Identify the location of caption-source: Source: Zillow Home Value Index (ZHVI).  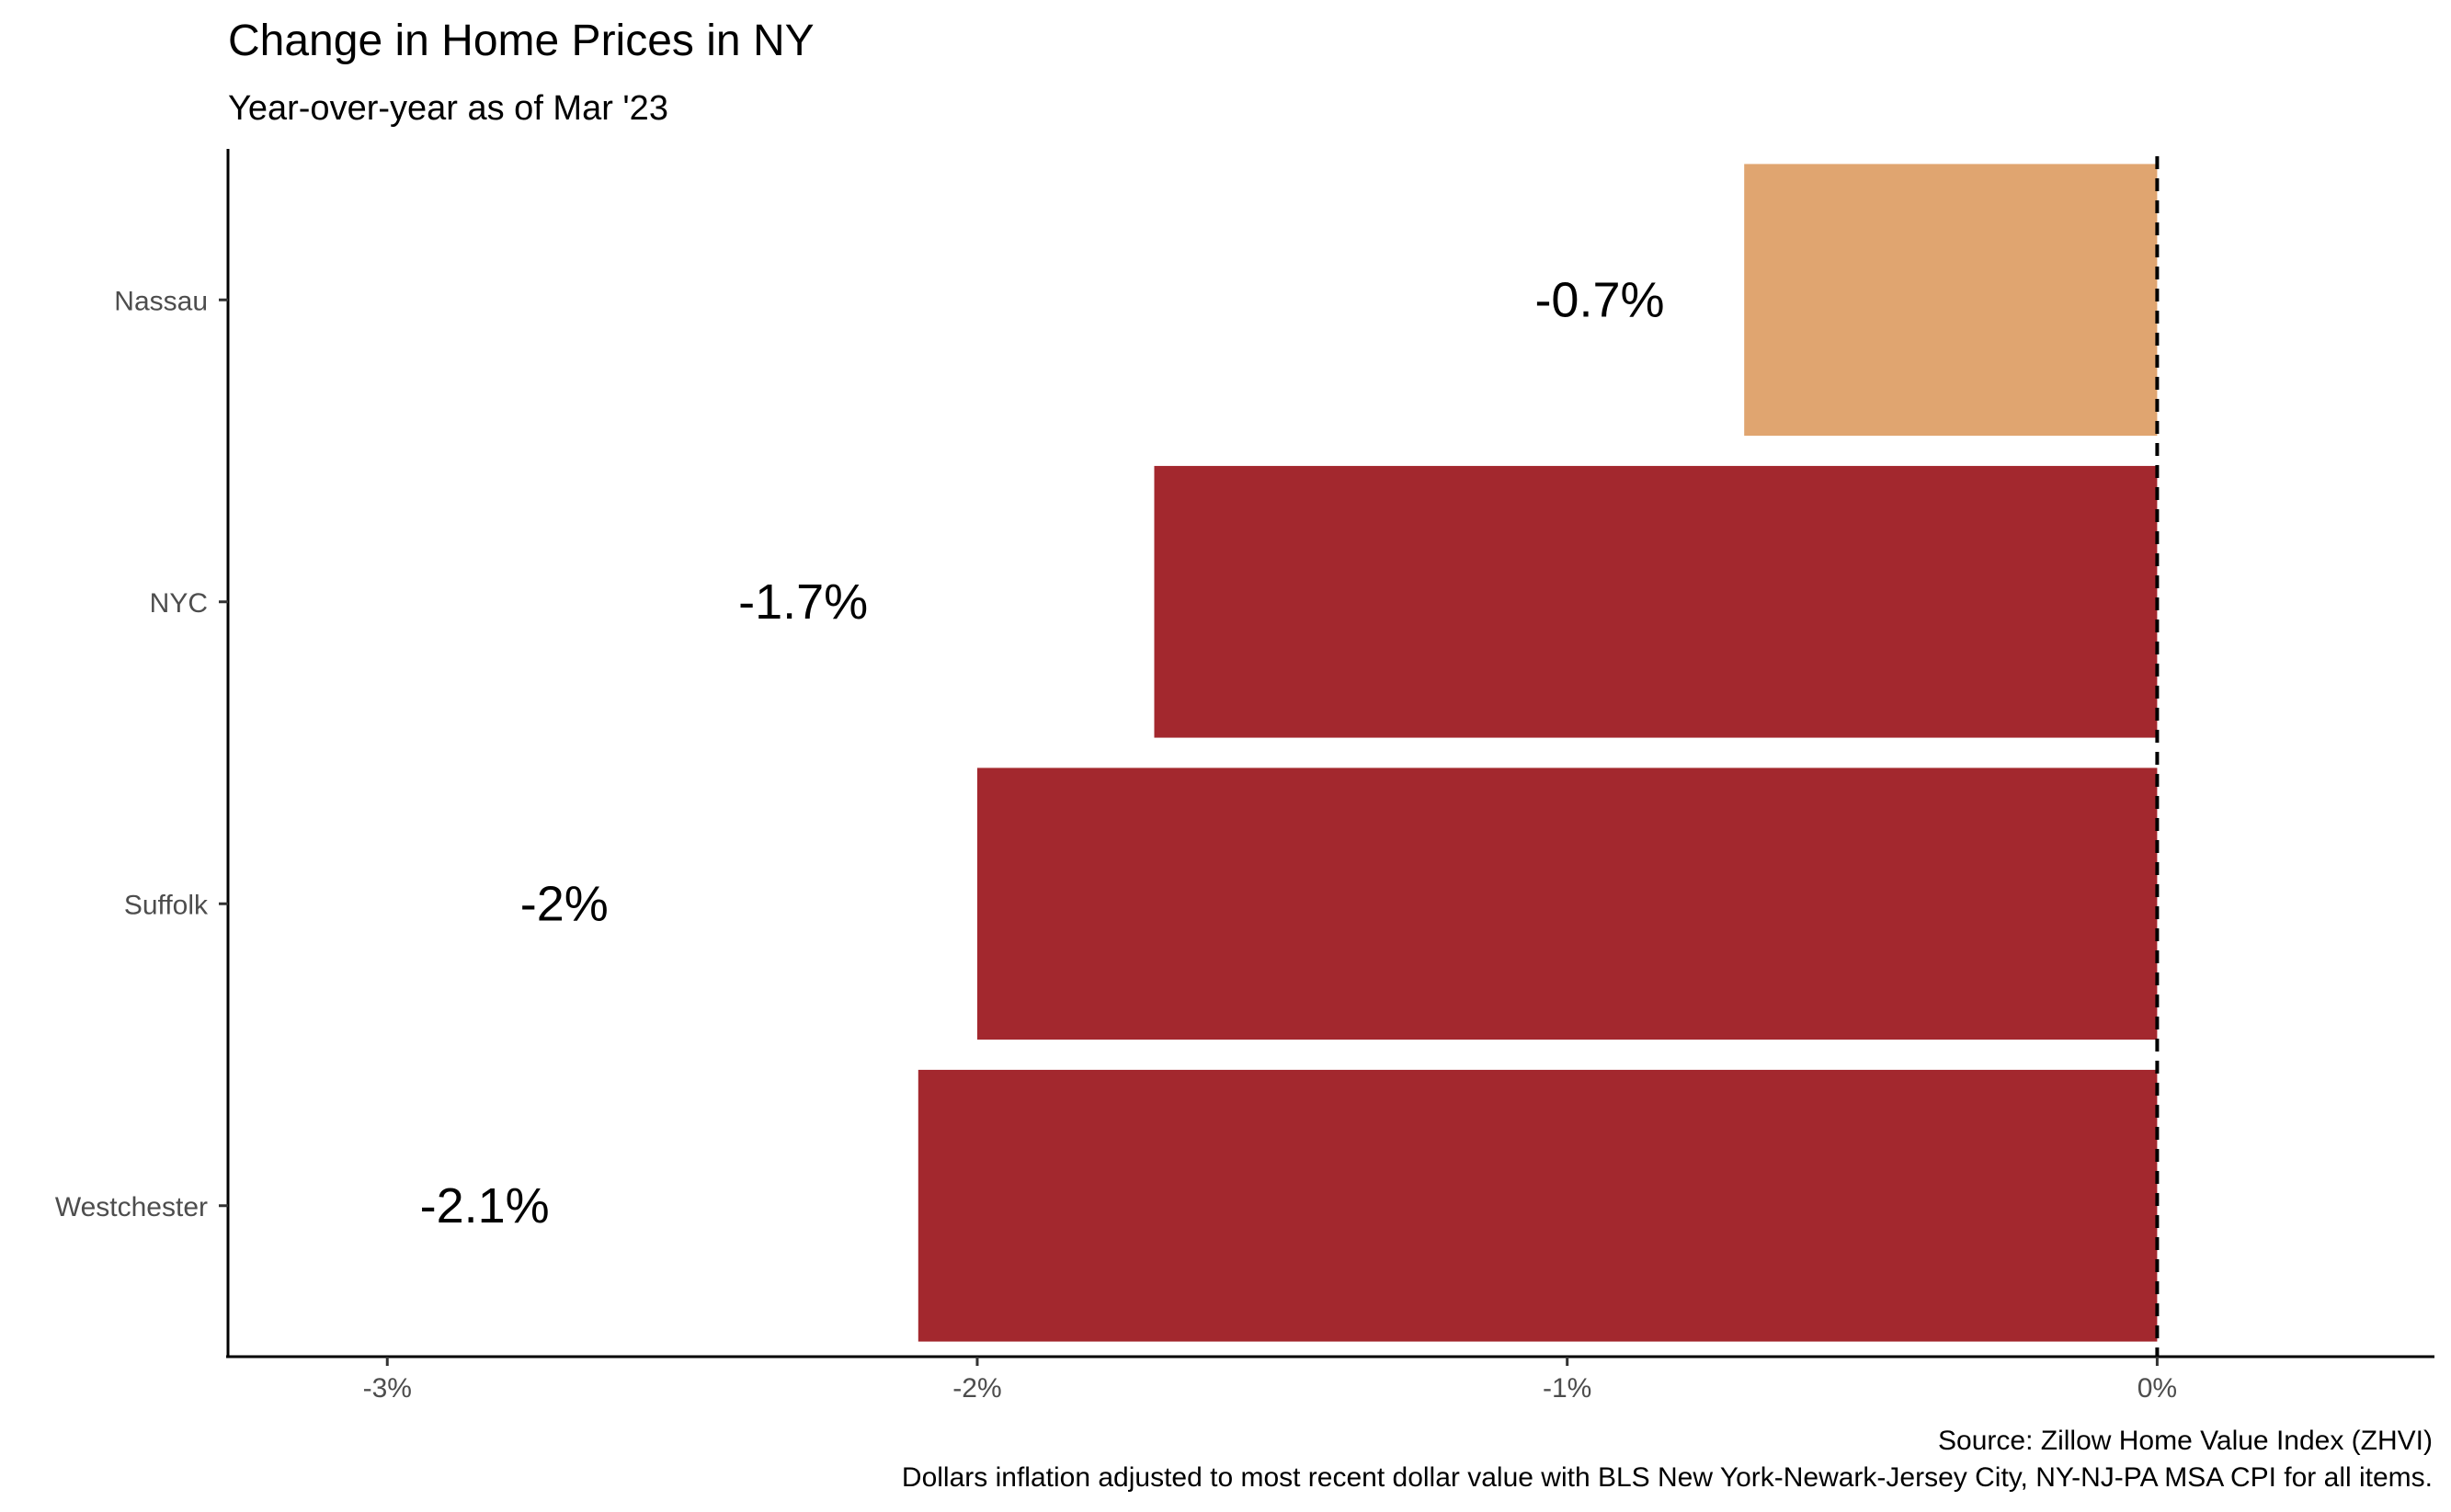
(2185, 1441).